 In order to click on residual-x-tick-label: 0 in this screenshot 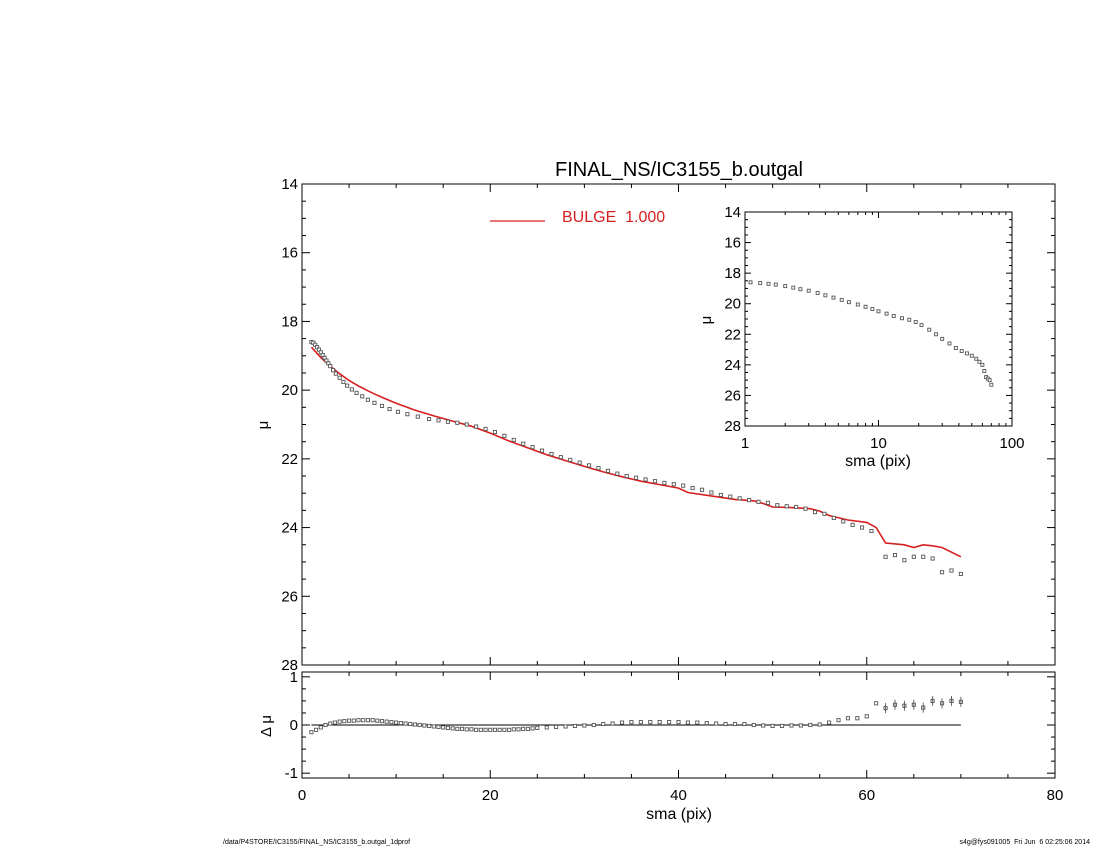, I will do `click(302, 795)`.